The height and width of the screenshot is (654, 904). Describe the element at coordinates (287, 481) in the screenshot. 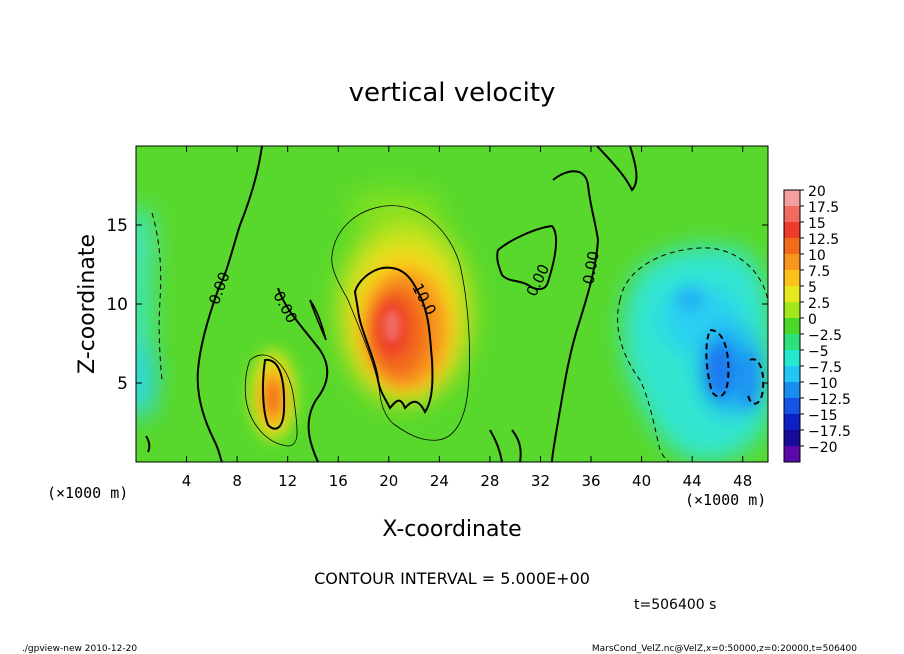

I see `x-tick-label: 12` at that location.